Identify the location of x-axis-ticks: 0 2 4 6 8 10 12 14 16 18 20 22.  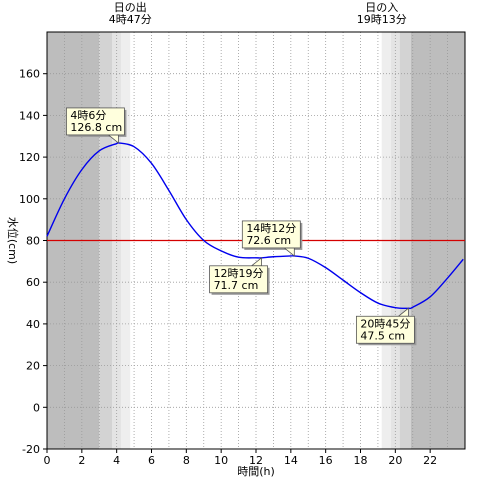
(240, 458).